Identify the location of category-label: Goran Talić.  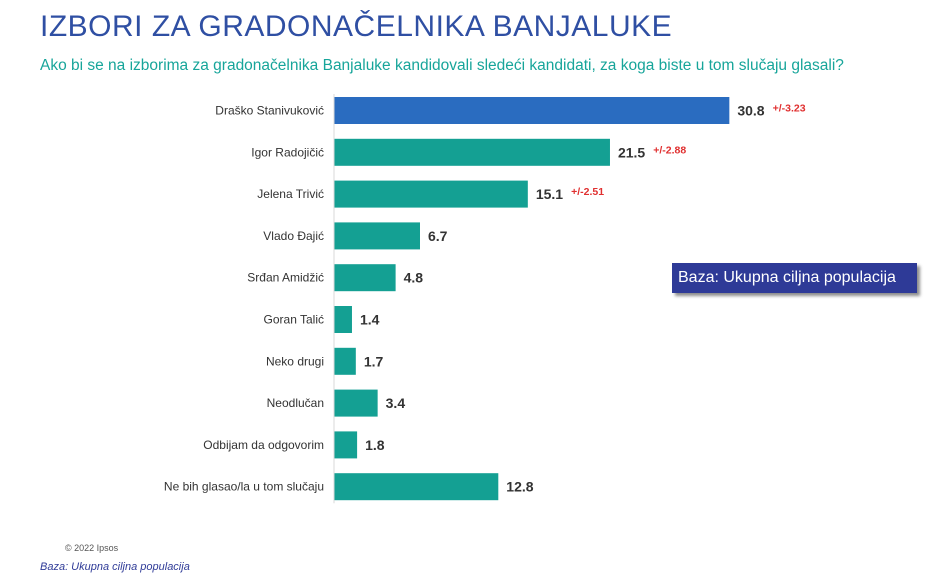
(294, 320).